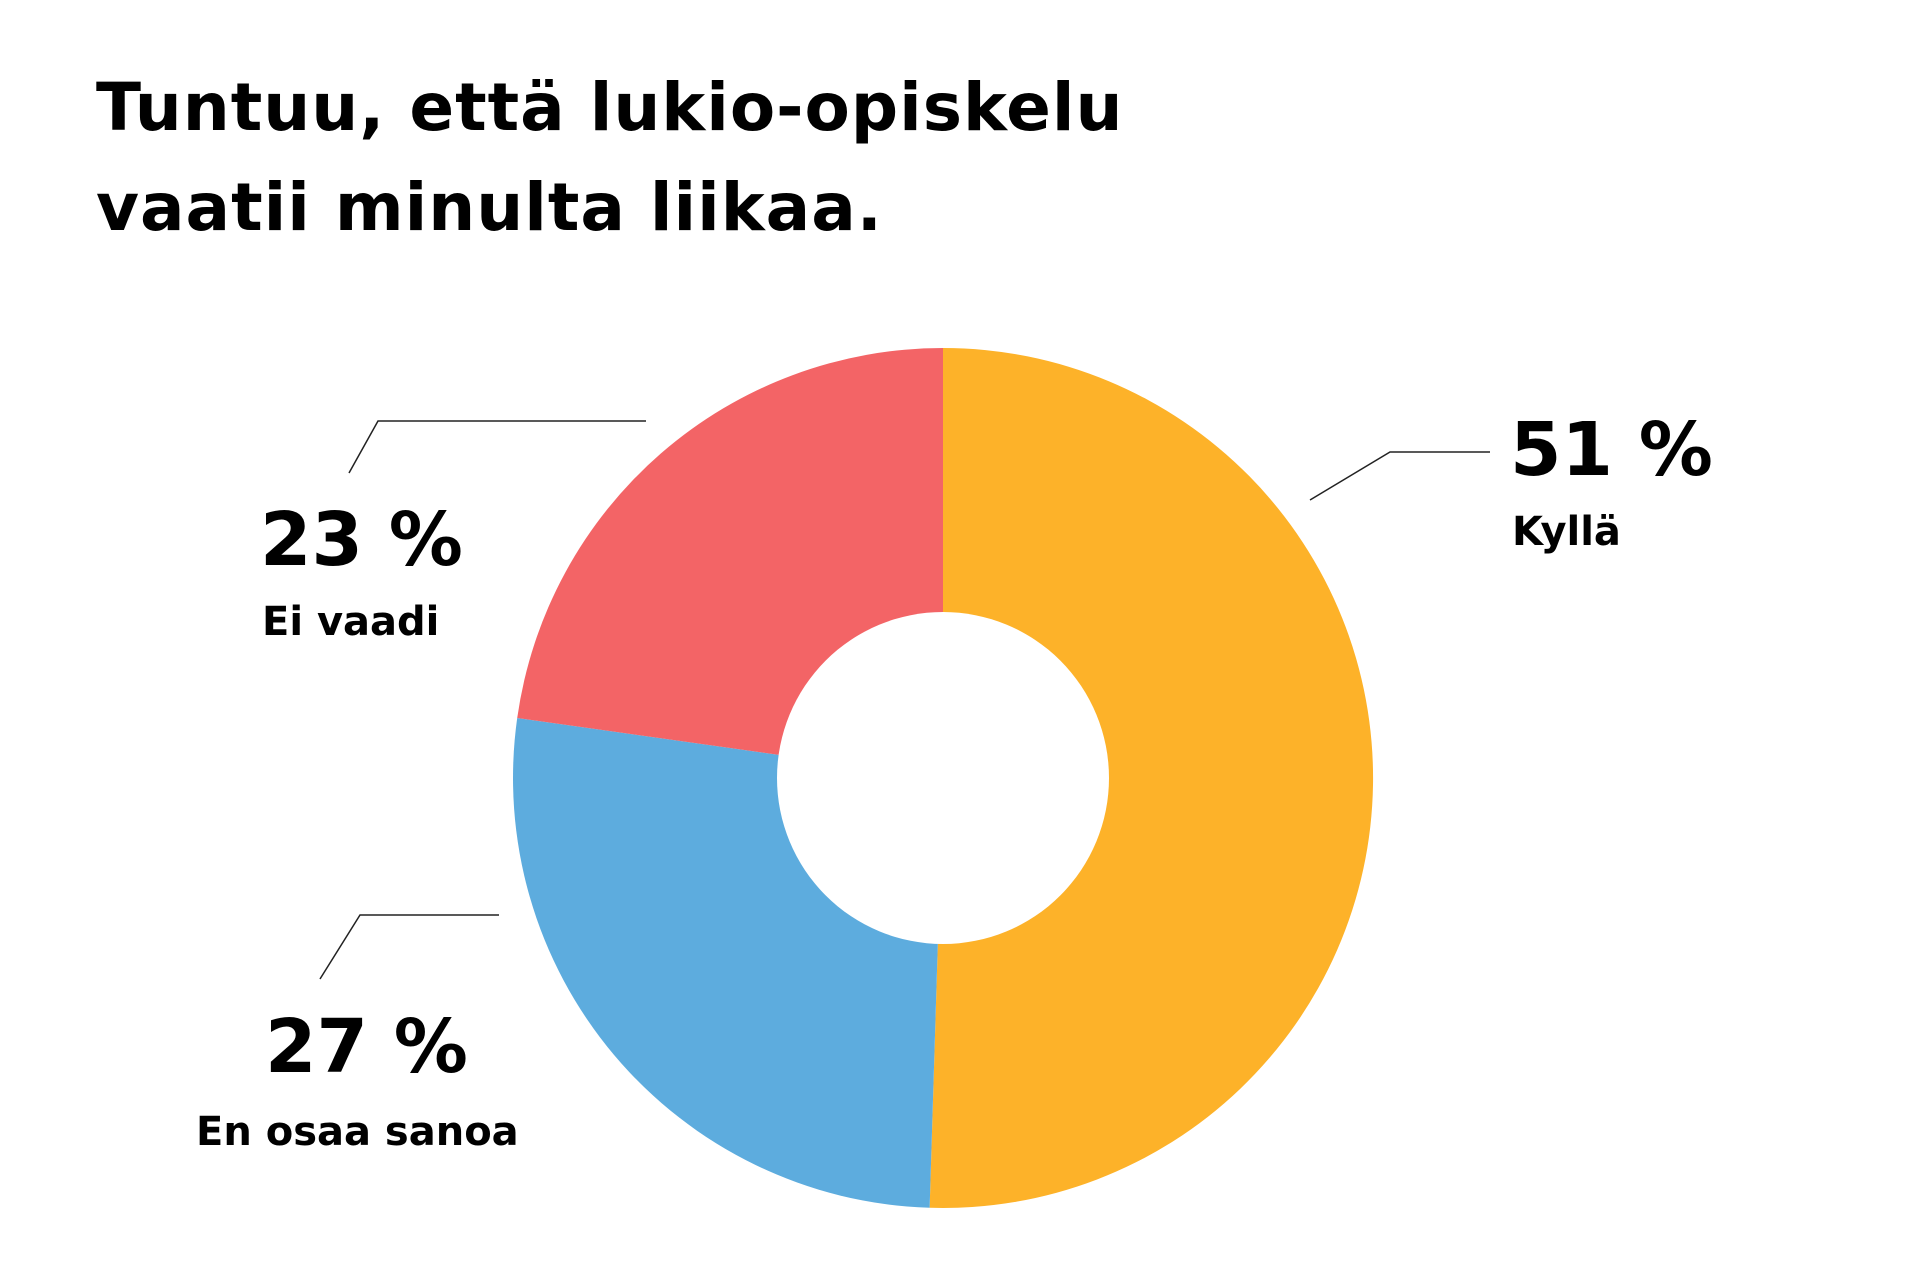 This screenshot has height=1280, width=1920. Describe the element at coordinates (1611, 450) in the screenshot. I see `slice-value-label: 51 %` at that location.